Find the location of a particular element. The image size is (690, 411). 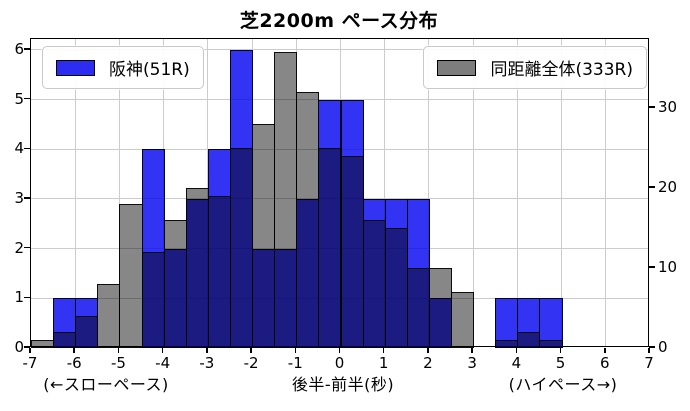

gridline-x--6 is located at coordinates (75, 192).